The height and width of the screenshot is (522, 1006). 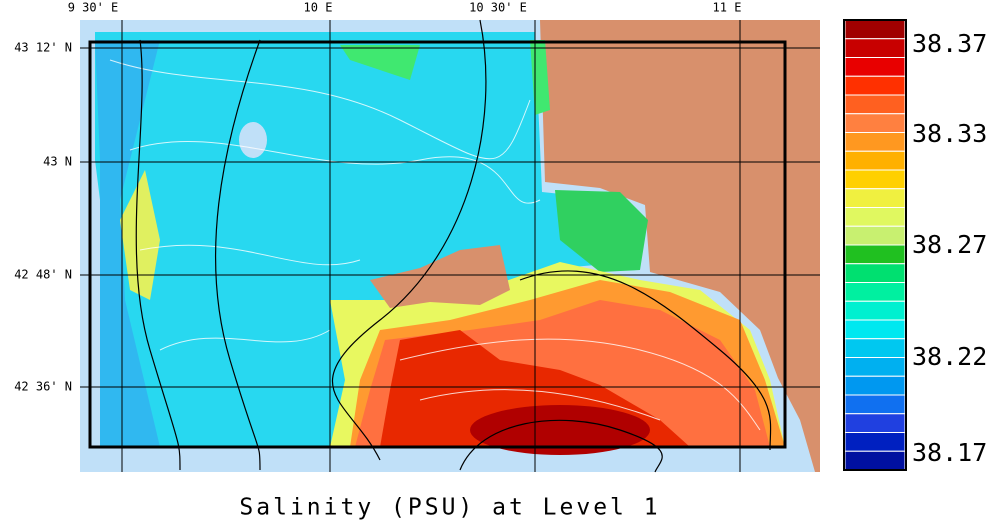 What do you see at coordinates (949, 133) in the screenshot?
I see `colorbar-label: 38.33` at bounding box center [949, 133].